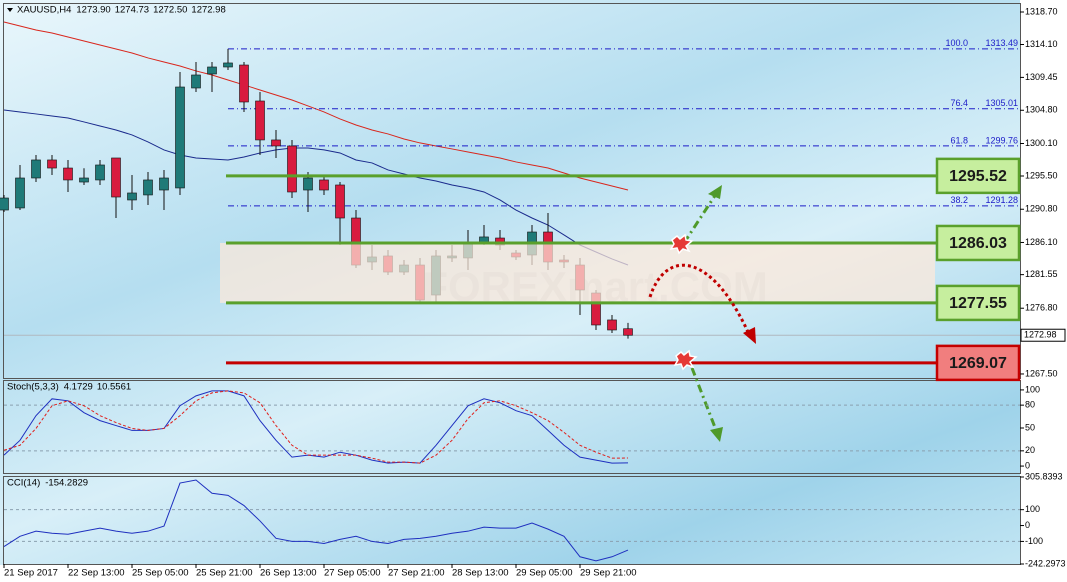 This screenshot has width=1067, height=582. I want to click on y-tick-label: 1286.10, so click(1041, 242).